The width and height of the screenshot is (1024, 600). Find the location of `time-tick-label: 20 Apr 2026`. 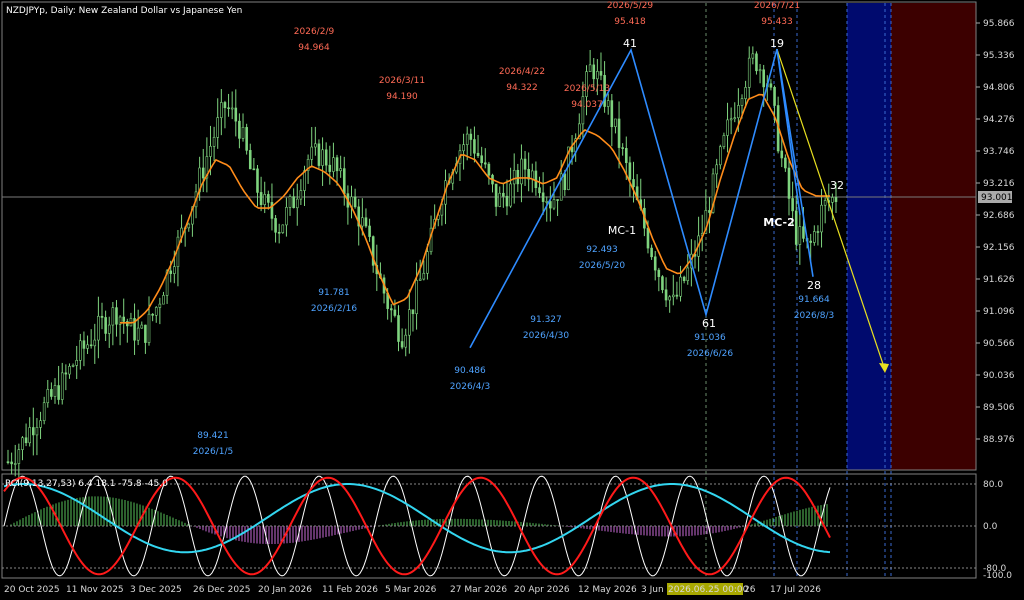

time-tick-label: 20 Apr 2026 is located at coordinates (542, 590).